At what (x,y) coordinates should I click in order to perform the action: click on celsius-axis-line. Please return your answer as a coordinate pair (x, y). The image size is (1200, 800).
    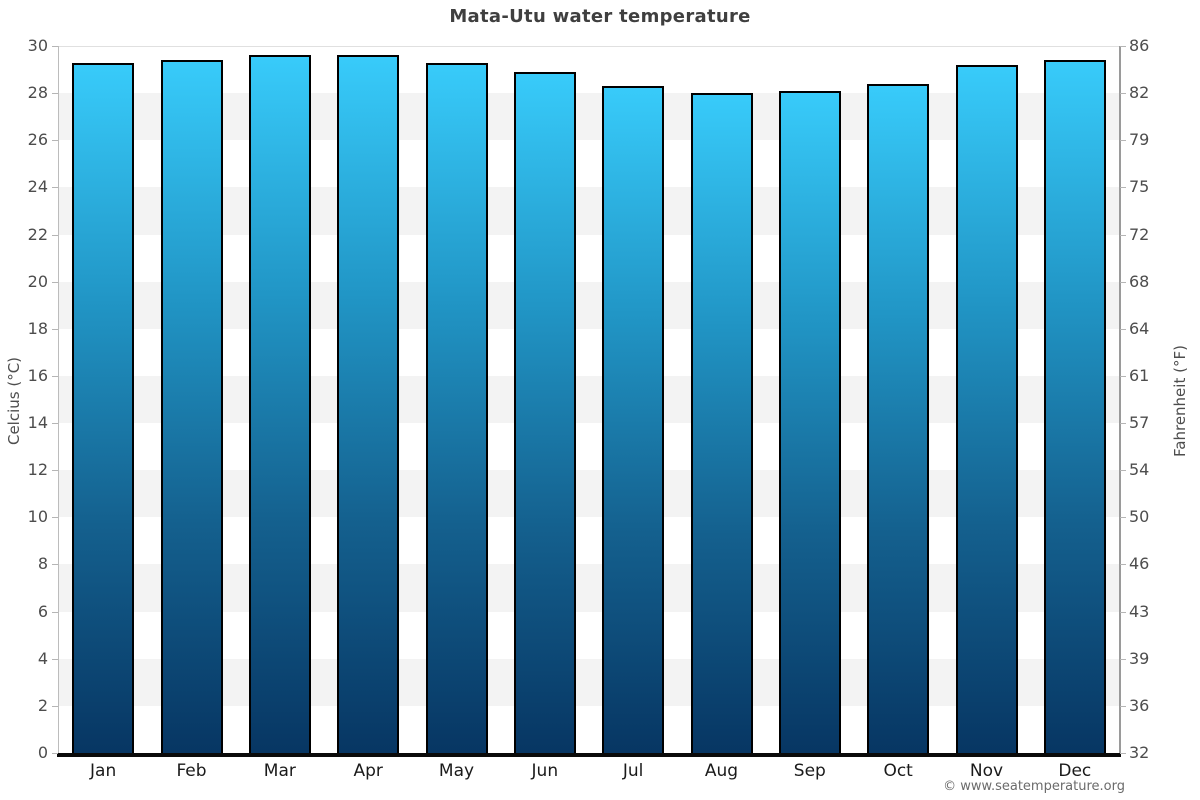
    Looking at the image, I should click on (58, 399).